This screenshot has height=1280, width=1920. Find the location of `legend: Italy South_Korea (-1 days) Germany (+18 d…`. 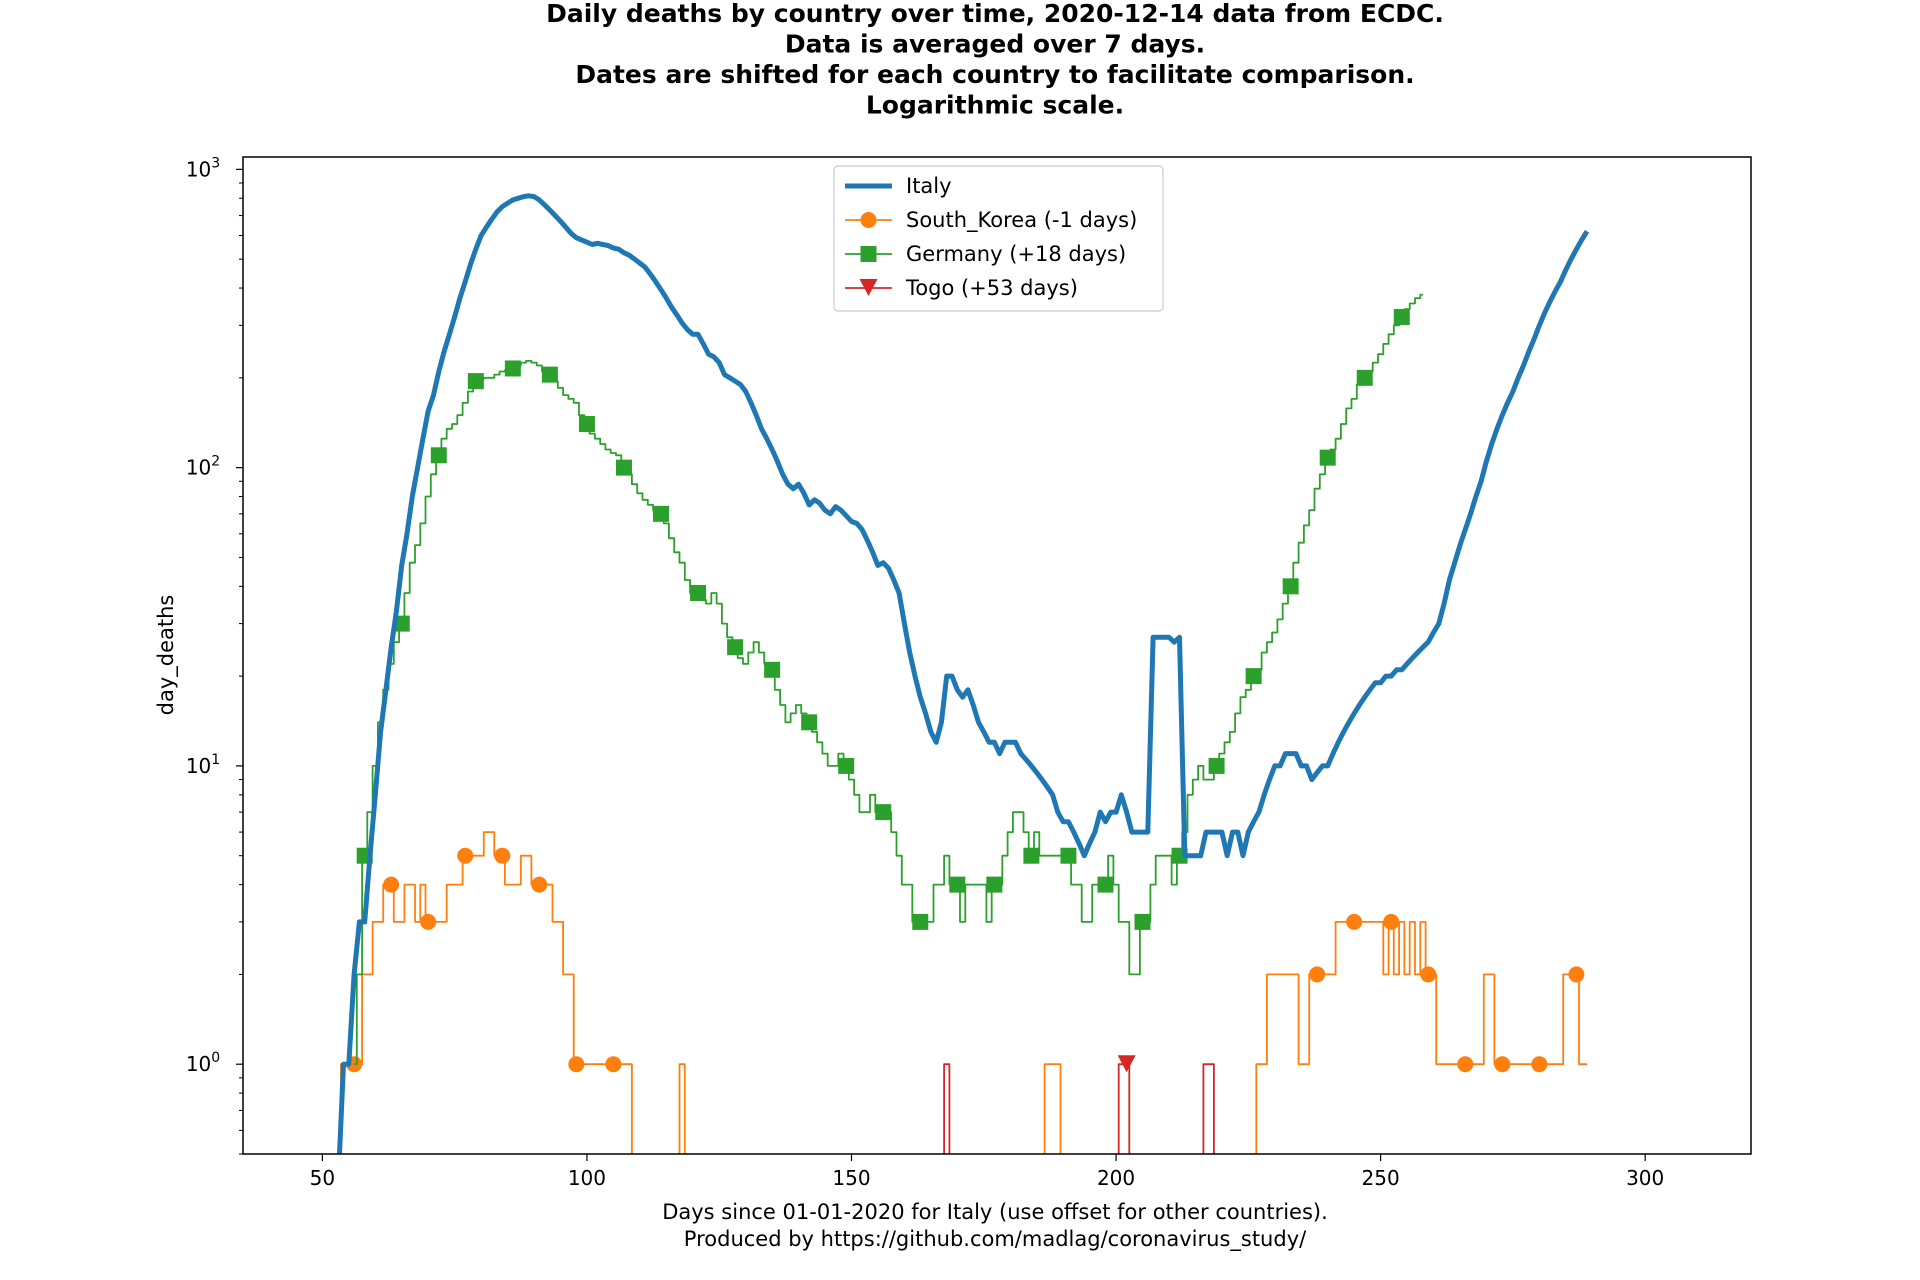

legend: Italy South_Korea (-1 days) Germany (+18 d… is located at coordinates (998, 238).